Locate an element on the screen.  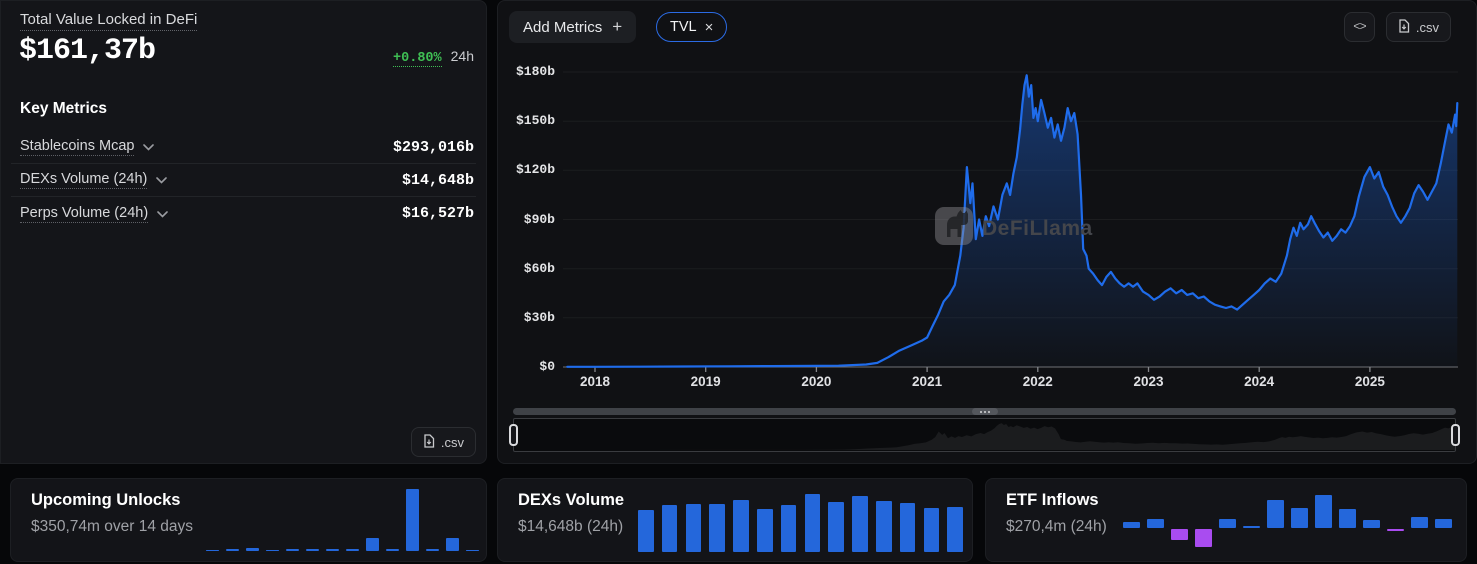
add-metrics-button: Add Metrics + is located at coordinates (573, 27).